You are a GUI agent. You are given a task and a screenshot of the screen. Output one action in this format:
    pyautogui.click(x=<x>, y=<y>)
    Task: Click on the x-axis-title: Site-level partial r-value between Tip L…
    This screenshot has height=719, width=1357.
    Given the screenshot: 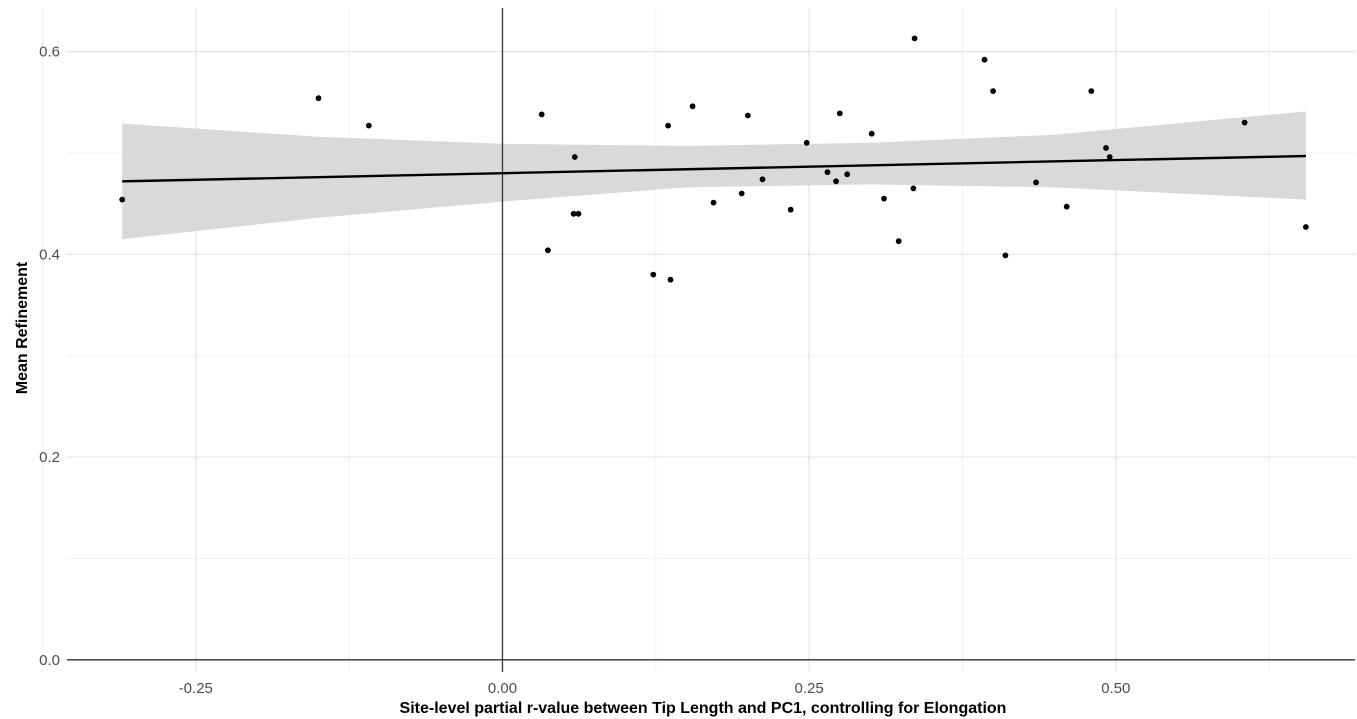 What is the action you would take?
    pyautogui.click(x=703, y=708)
    